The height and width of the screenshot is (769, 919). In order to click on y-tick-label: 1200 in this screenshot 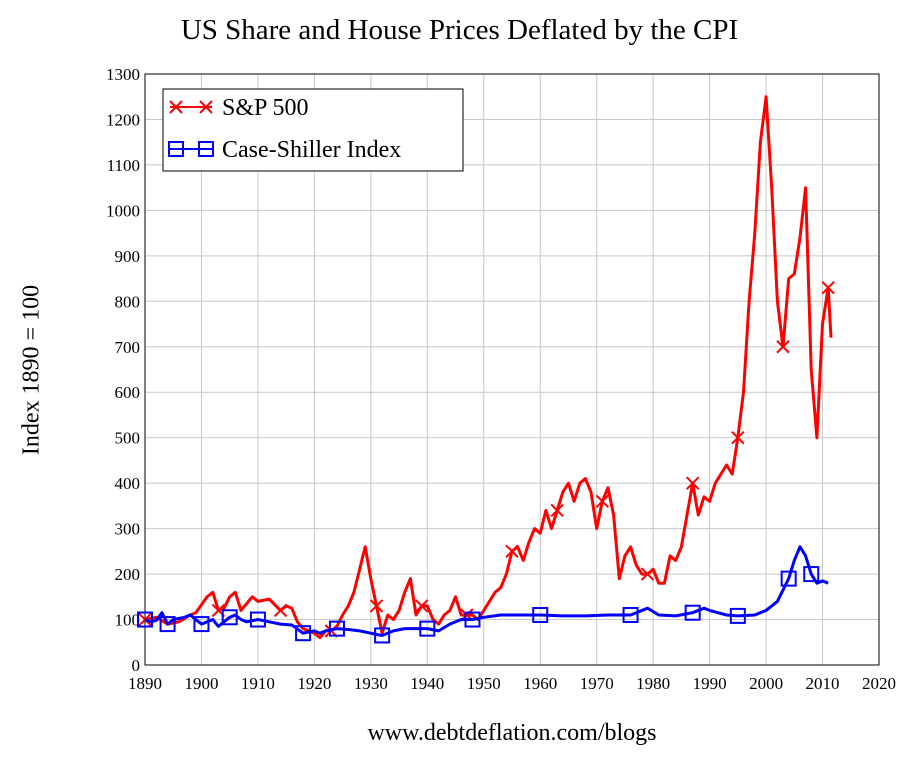, I will do `click(123, 119)`.